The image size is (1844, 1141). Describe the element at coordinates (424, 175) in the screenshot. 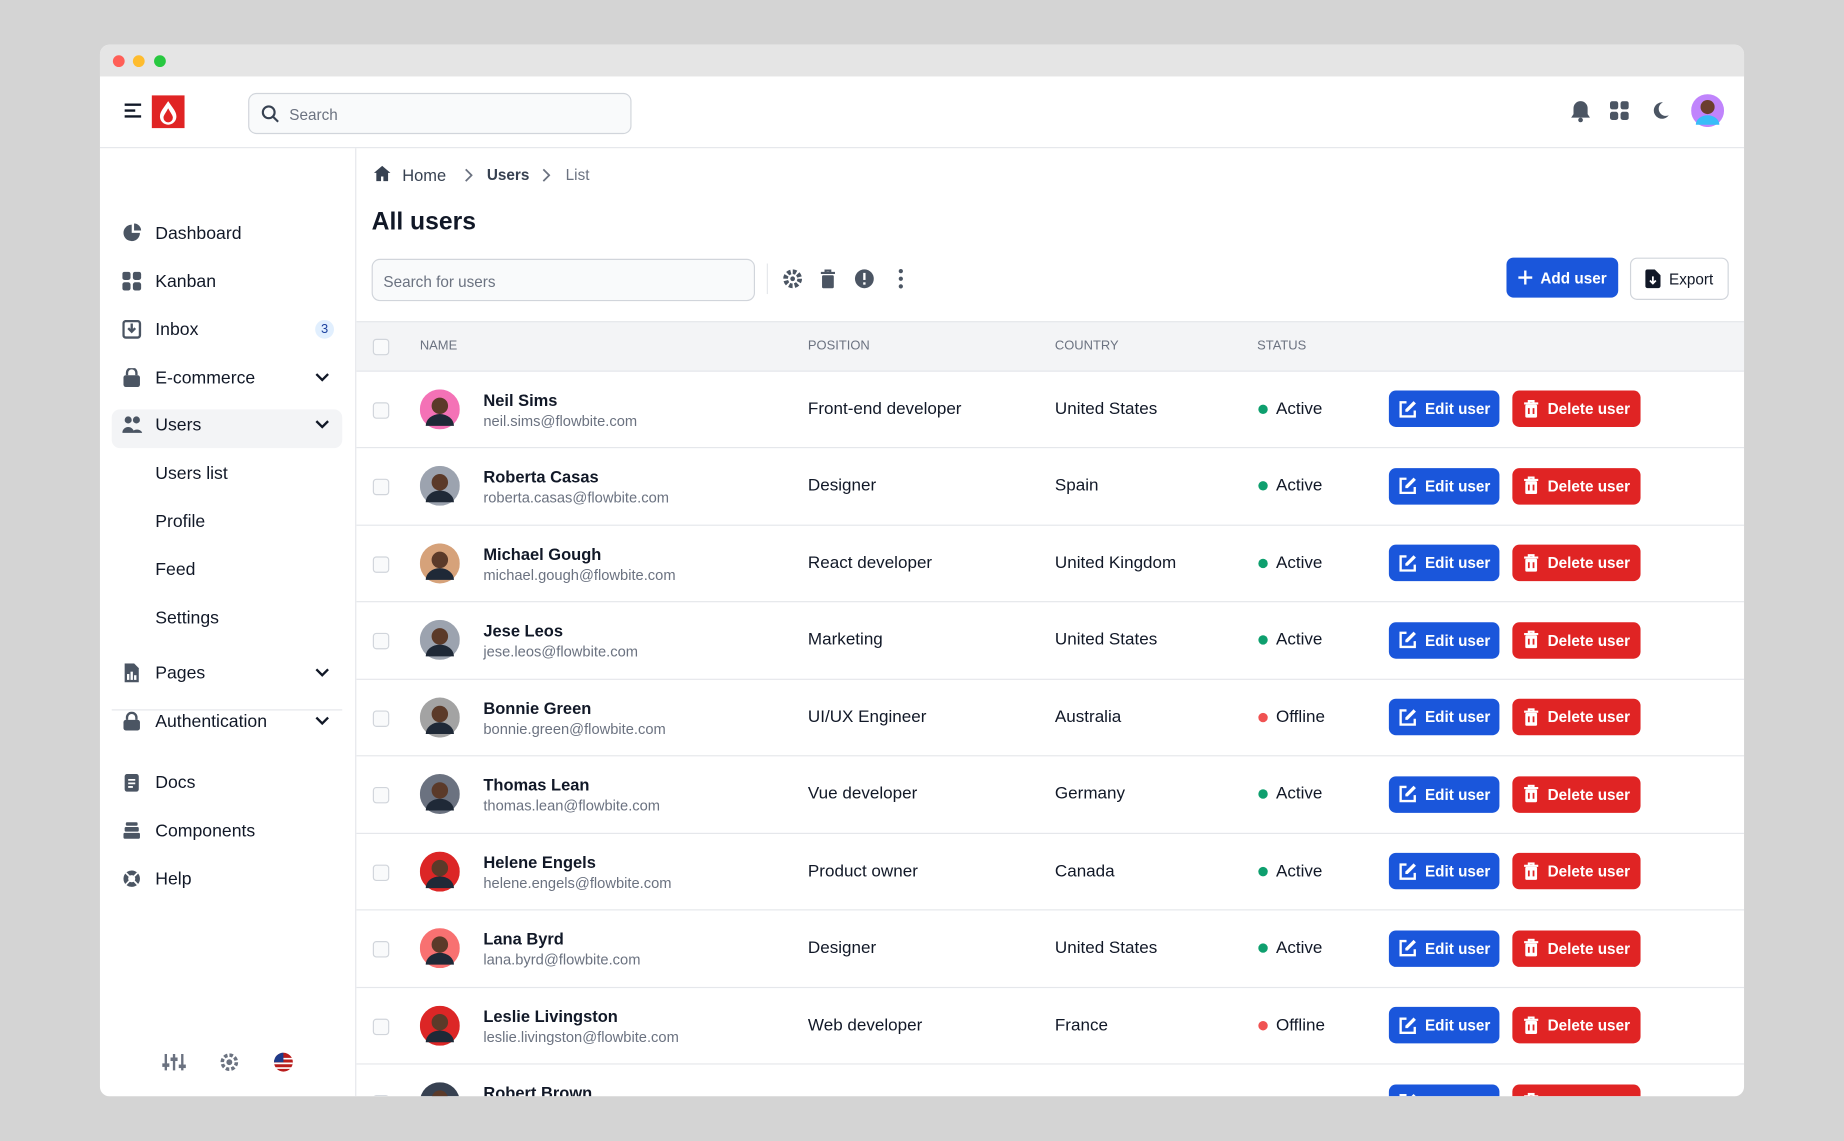

I see `breadcrumb-link: Home` at that location.